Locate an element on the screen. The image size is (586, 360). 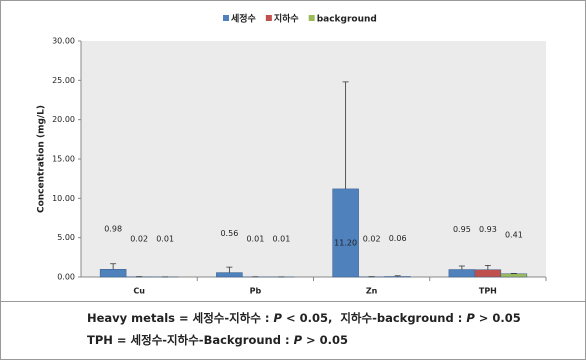
legend-label: 세정수 is located at coordinates (243, 19).